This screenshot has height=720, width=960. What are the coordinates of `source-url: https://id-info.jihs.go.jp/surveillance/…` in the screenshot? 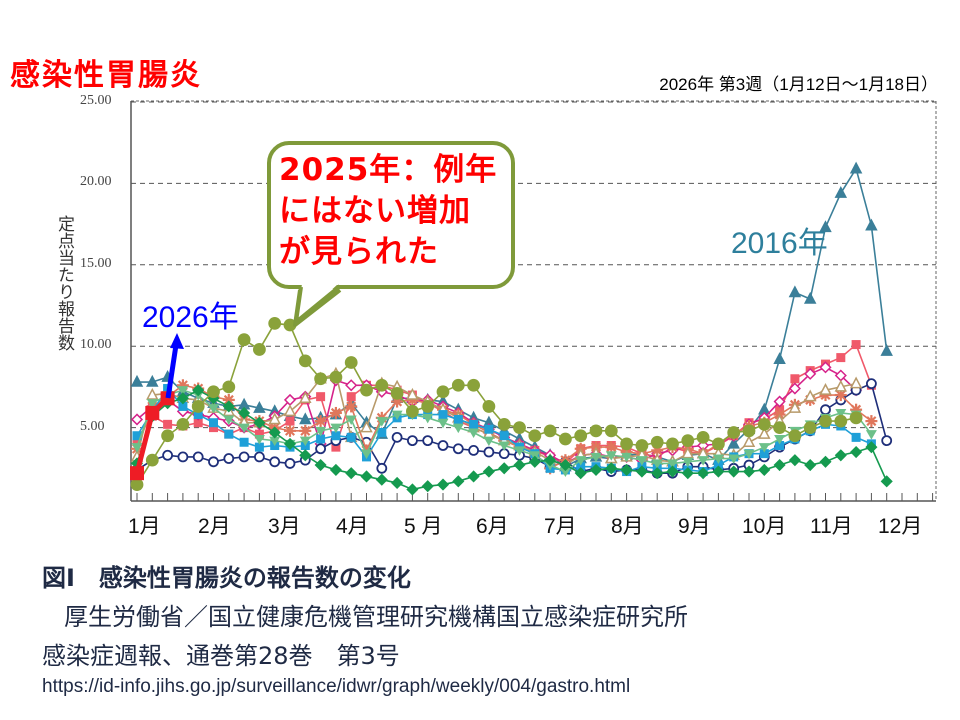 It's located at (336, 686).